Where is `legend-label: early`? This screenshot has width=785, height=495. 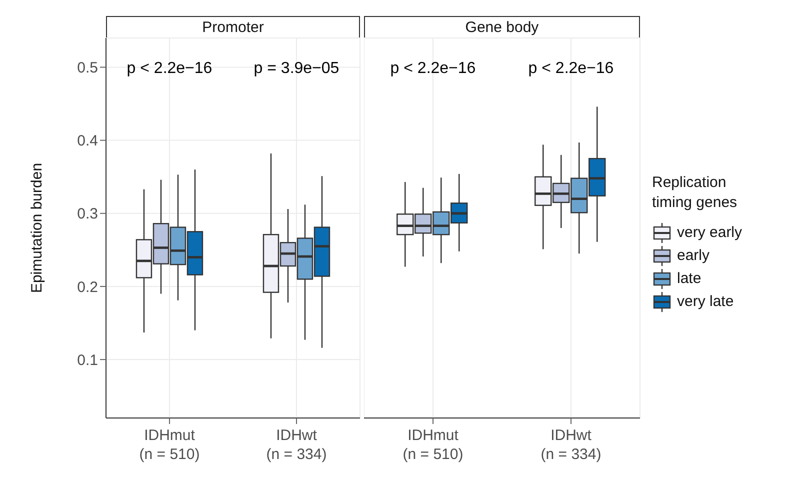
legend-label: early is located at coordinates (693, 255).